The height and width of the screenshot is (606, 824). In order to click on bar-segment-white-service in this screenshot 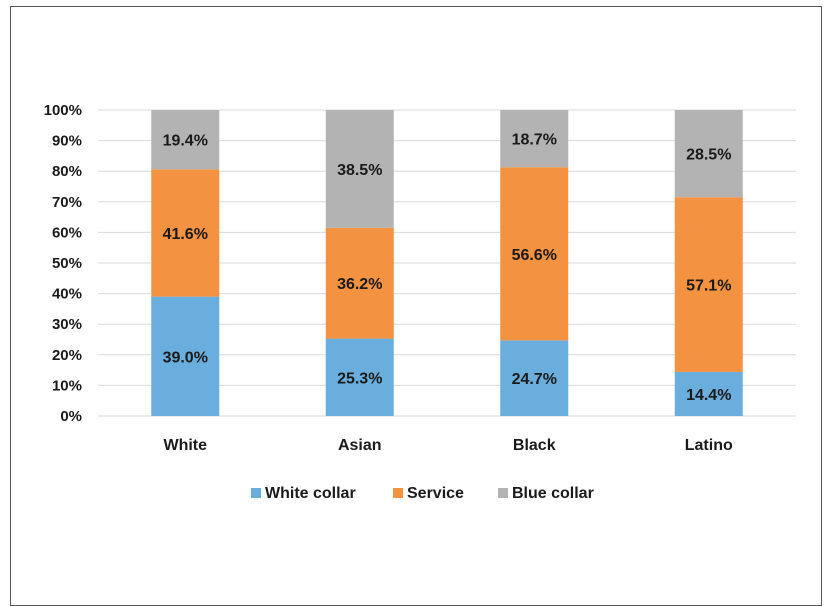, I will do `click(185, 233)`.